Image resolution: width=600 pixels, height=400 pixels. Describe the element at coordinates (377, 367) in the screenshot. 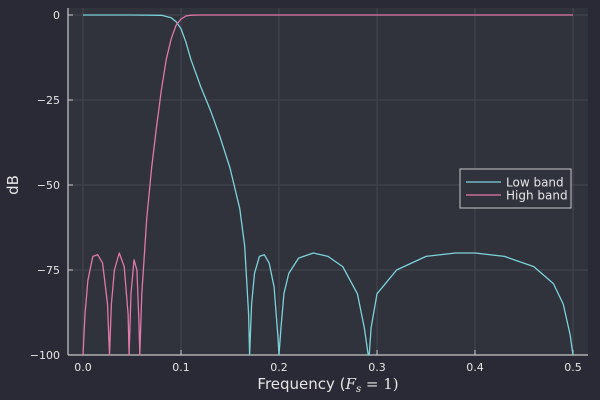

I see `x-tick-label: 0.3` at that location.